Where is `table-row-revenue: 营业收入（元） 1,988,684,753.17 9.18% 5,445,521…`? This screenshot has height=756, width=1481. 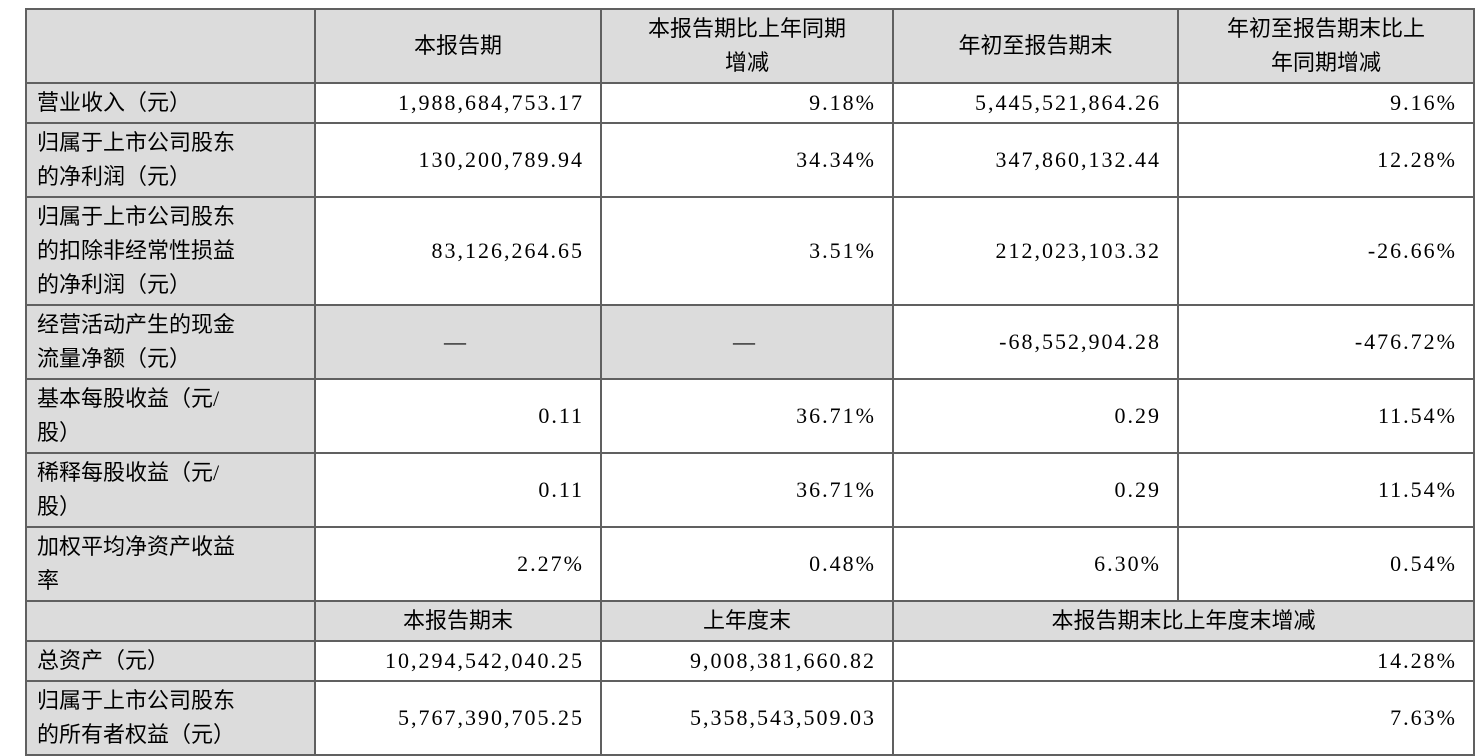 table-row-revenue: 营业收入（元） 1,988,684,753.17 9.18% 5,445,521… is located at coordinates (750, 103).